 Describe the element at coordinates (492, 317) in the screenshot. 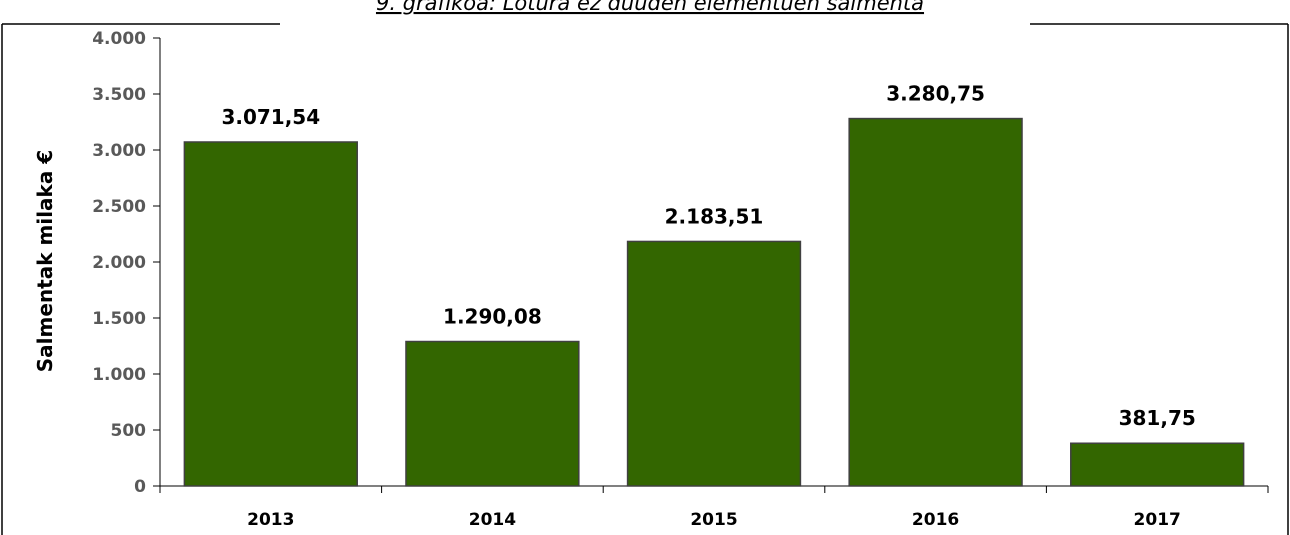

I see `data-label-2014: 1.290,08` at that location.